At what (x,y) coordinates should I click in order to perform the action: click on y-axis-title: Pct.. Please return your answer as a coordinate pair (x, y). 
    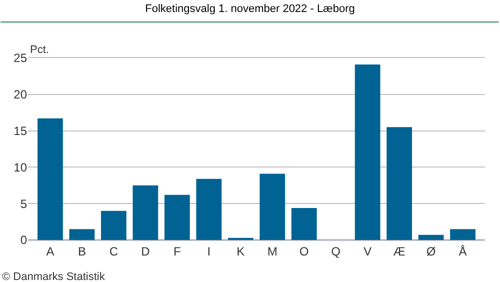
    Looking at the image, I should click on (39, 50).